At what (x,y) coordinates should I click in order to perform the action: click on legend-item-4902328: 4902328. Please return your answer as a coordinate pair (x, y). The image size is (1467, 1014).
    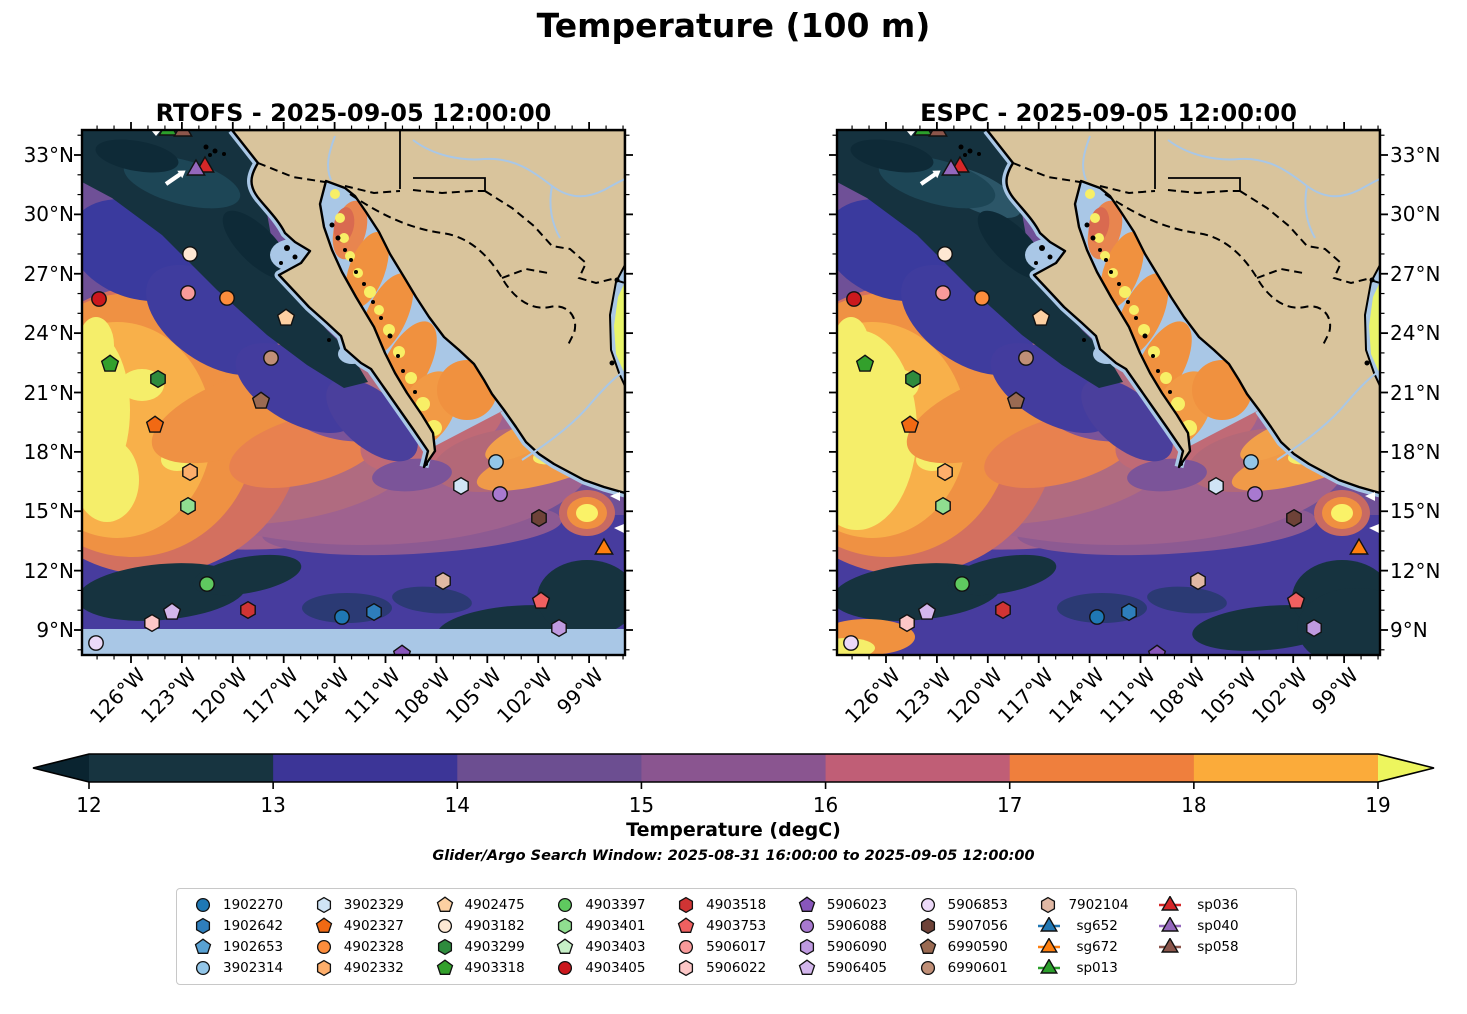
    Looking at the image, I should click on (374, 947).